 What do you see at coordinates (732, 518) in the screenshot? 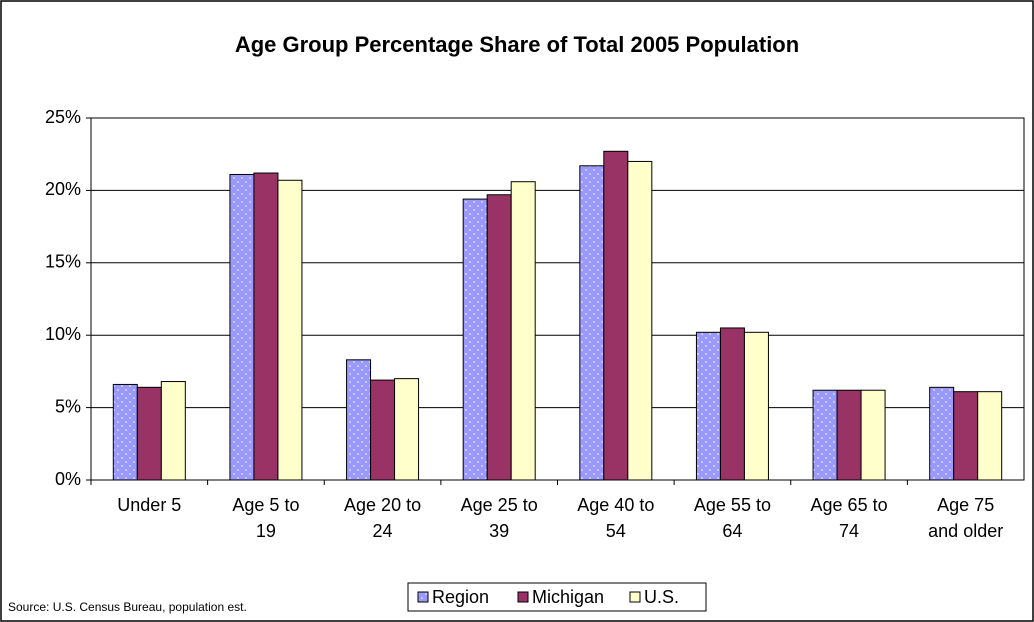
I see `x-tick-label: Age 55 to 64` at bounding box center [732, 518].